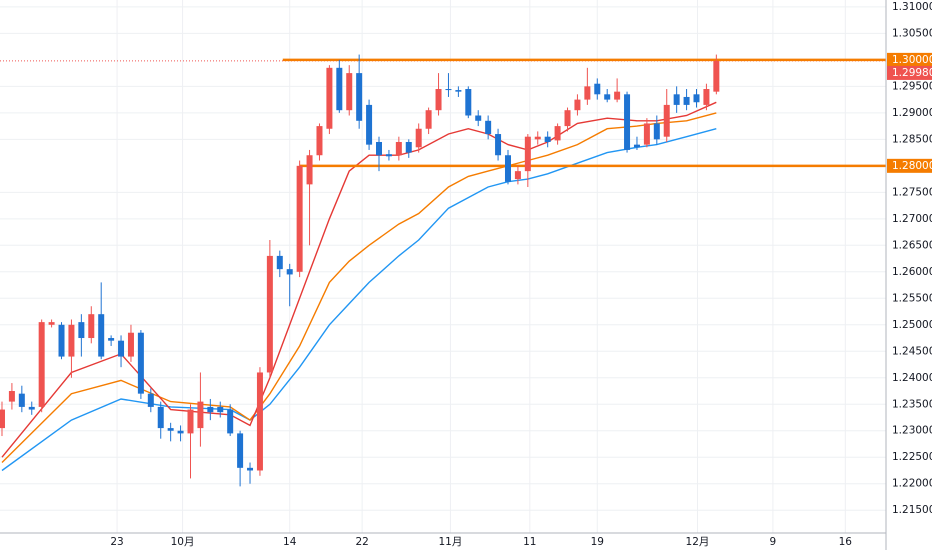 This screenshot has width=932, height=550. Describe the element at coordinates (912, 272) in the screenshot. I see `y-tick-label: 1.26000` at that location.